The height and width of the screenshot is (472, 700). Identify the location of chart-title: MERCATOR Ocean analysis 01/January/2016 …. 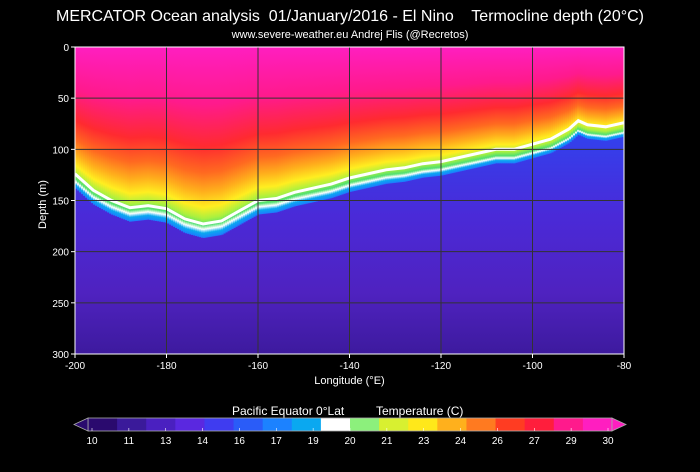
(350, 16).